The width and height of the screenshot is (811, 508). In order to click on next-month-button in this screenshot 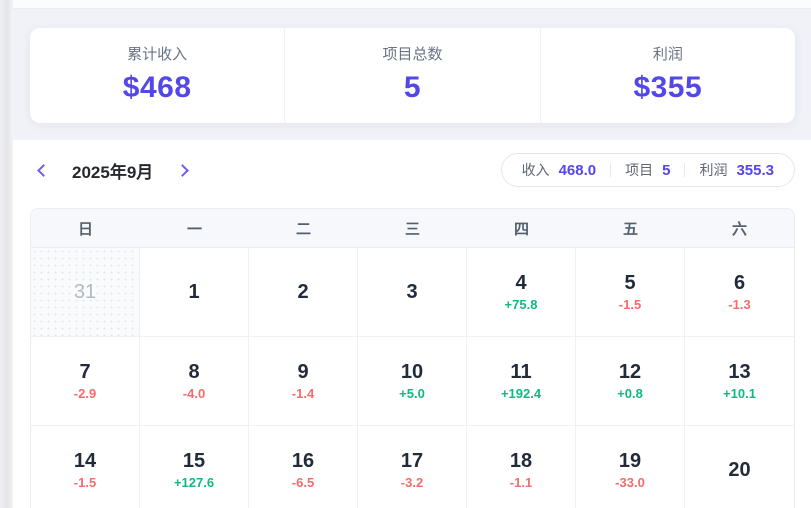, I will do `click(182, 170)`.